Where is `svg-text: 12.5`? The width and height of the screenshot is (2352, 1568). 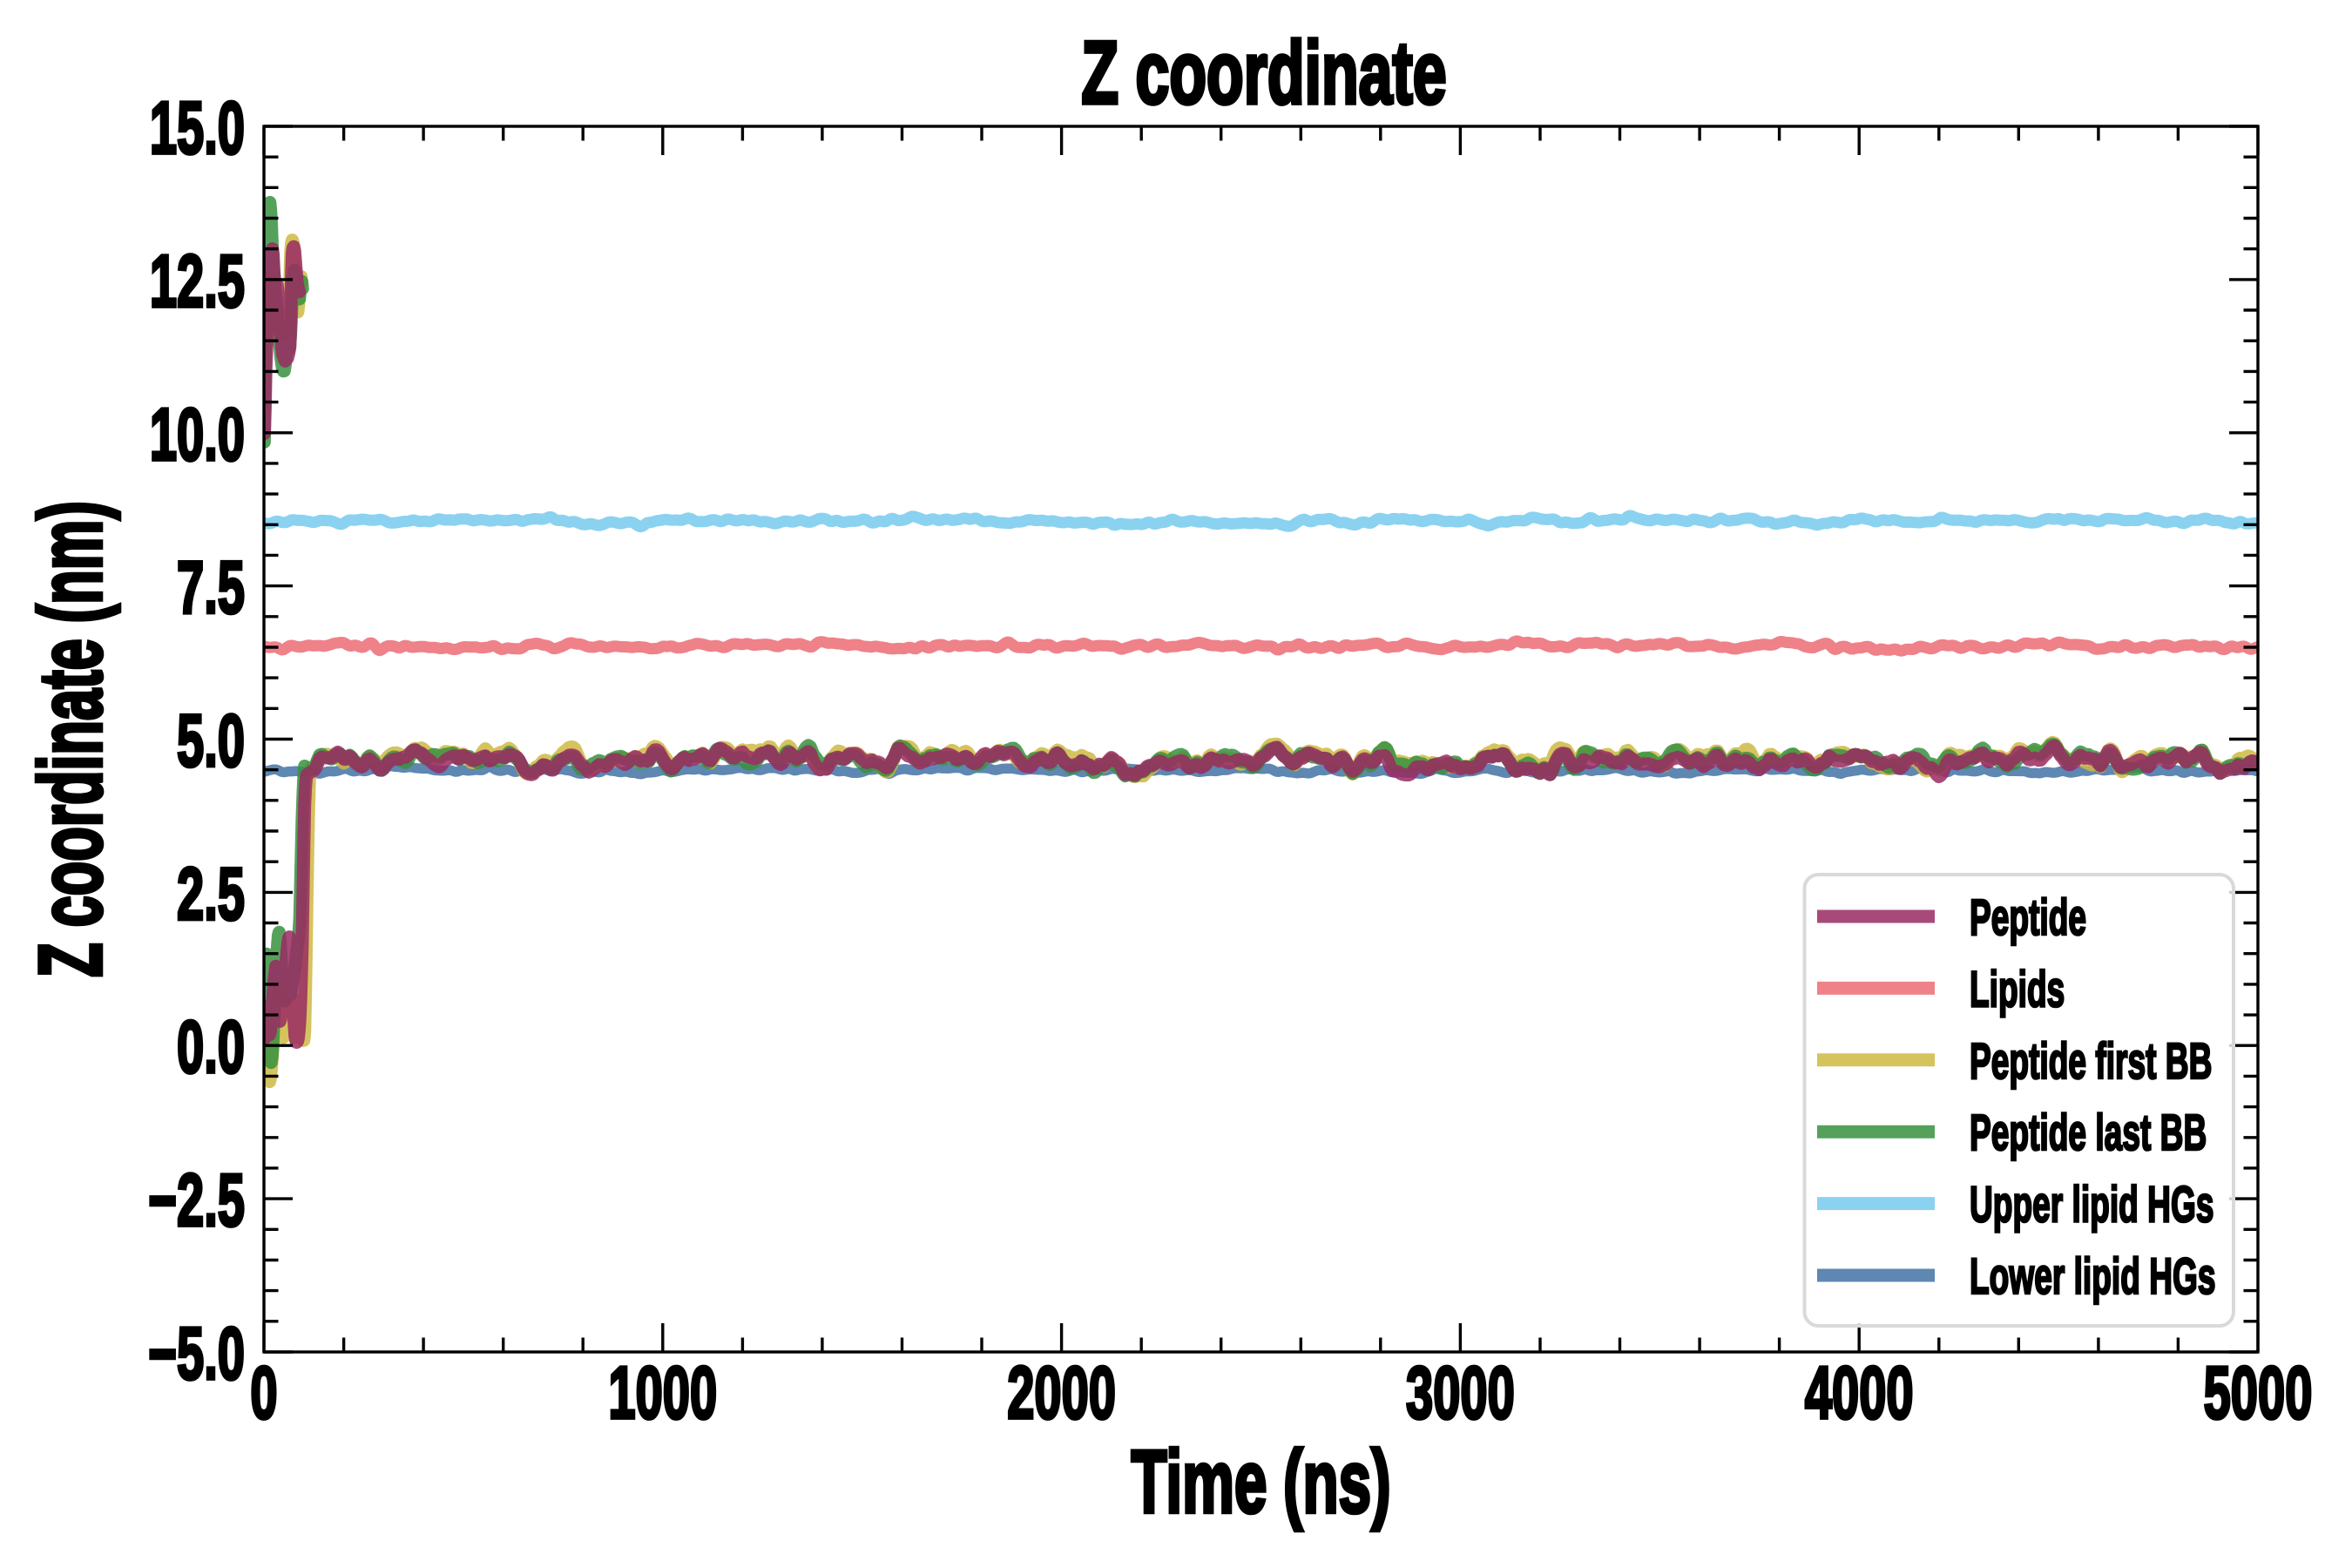
svg-text: 12.5 is located at coordinates (198, 281).